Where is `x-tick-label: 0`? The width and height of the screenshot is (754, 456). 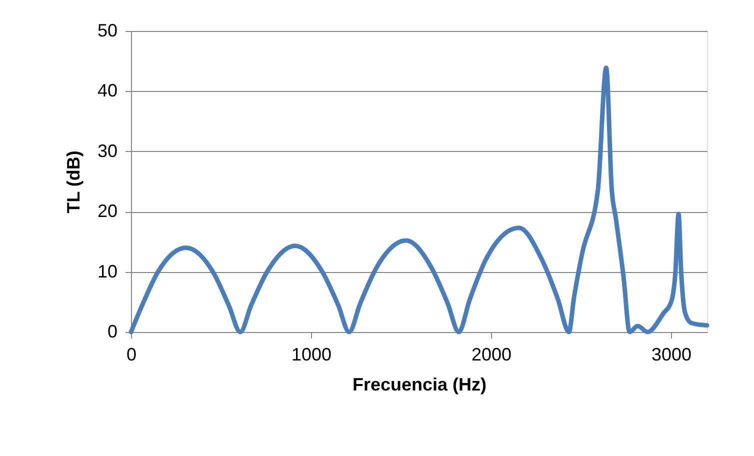 x-tick-label: 0 is located at coordinates (131, 354).